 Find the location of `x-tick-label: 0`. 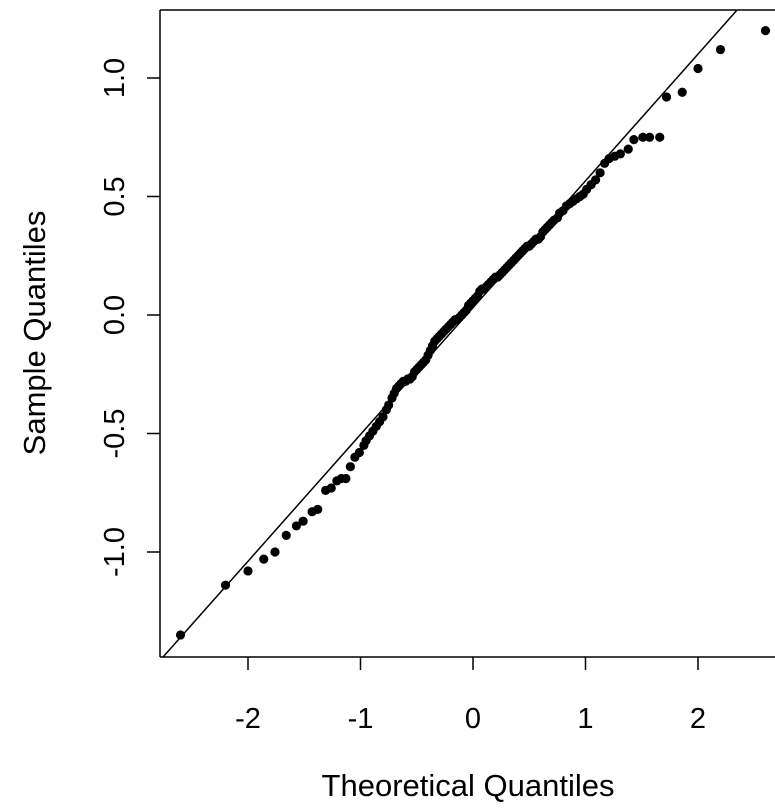

x-tick-label: 0 is located at coordinates (473, 719).